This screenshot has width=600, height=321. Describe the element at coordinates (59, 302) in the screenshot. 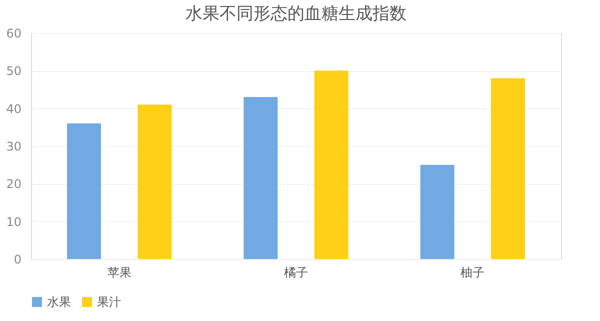

I see `legend-label: 水果` at that location.